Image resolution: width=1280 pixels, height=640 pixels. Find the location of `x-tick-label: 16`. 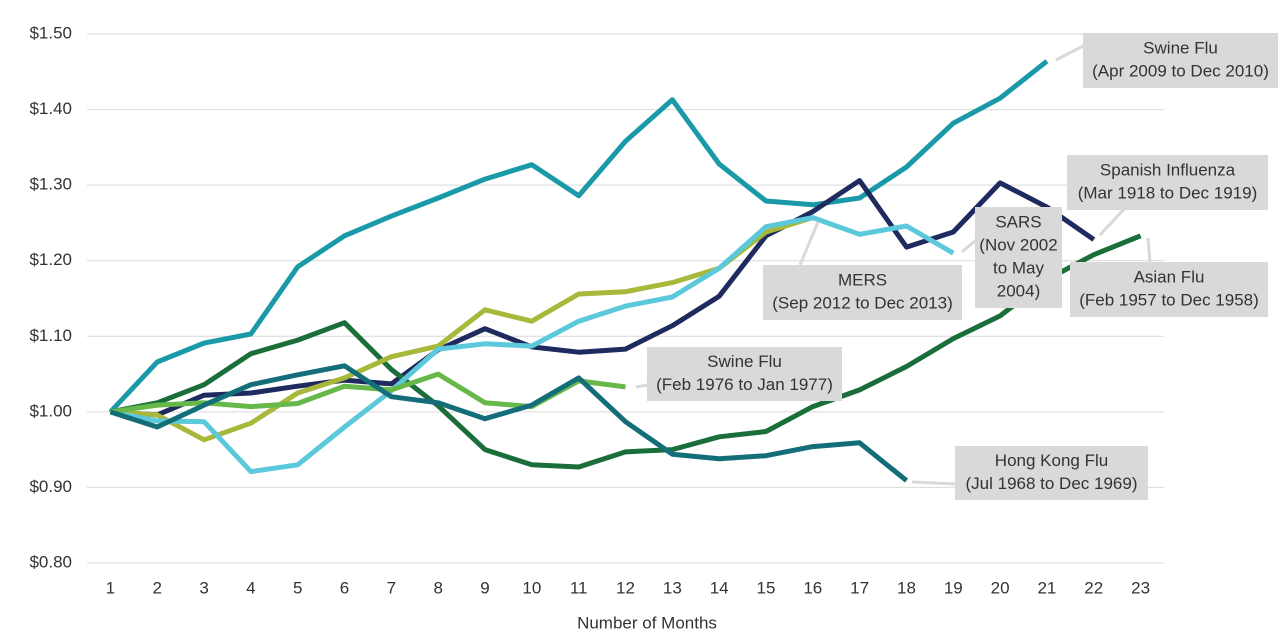

x-tick-label: 16 is located at coordinates (812, 587).